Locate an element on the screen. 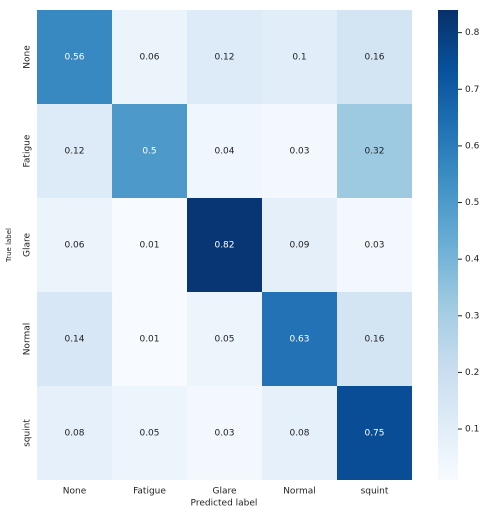  cell-label: 0.75 is located at coordinates (374, 434).